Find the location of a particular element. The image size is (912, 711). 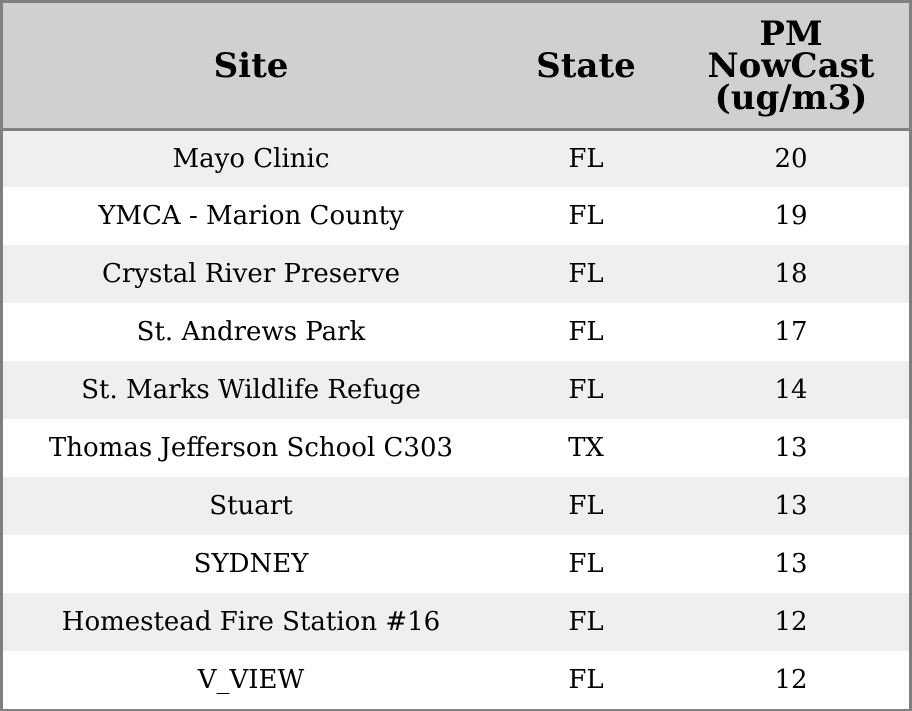

table-row: SYDNEY FL 13 is located at coordinates (456, 564).